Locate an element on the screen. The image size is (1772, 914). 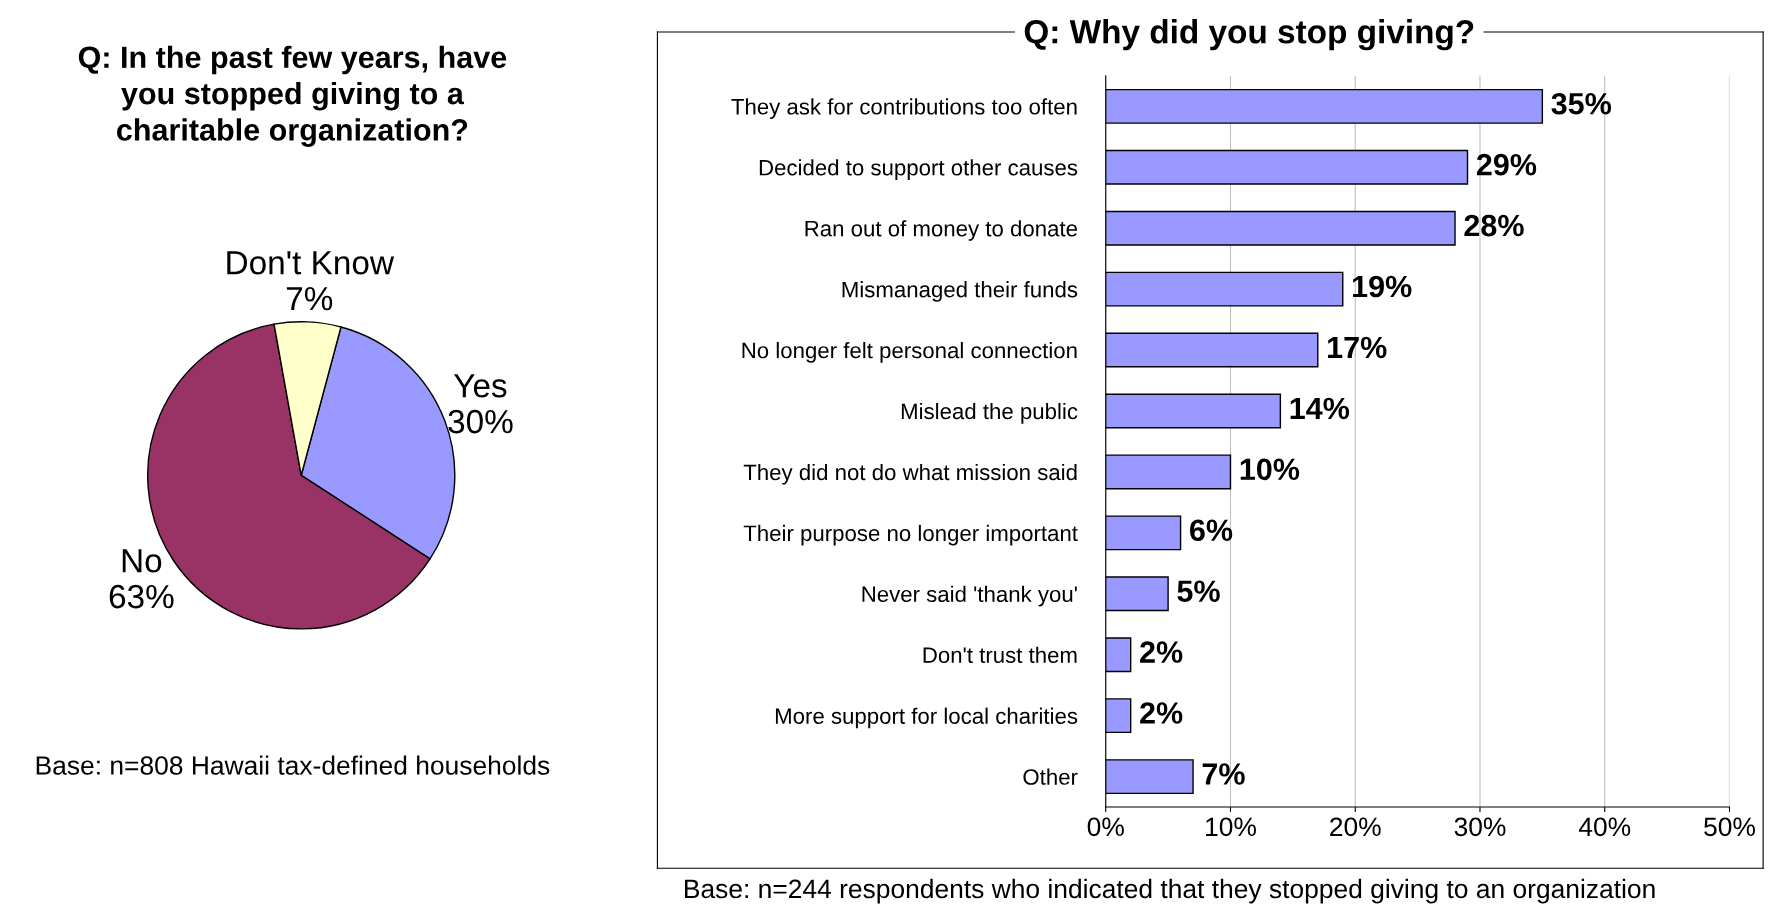
data-label: 35% is located at coordinates (1581, 103).